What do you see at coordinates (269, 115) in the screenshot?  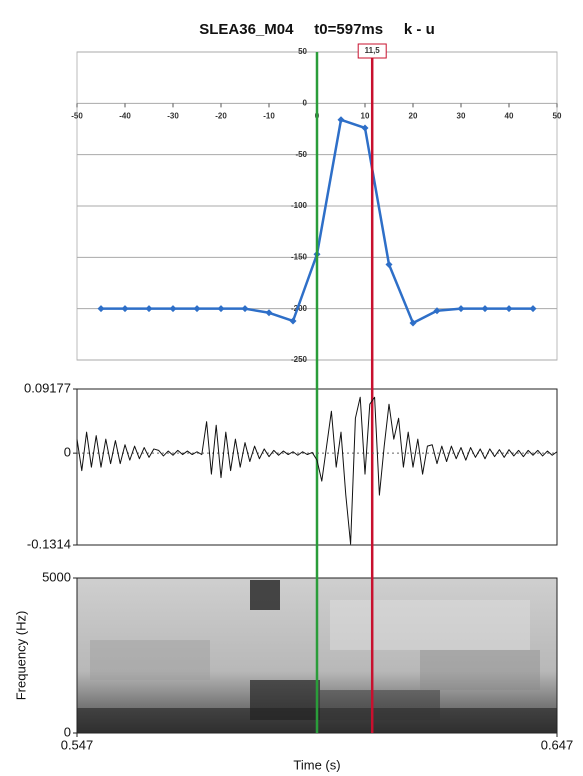 I see `x-tick-label: -10` at bounding box center [269, 115].